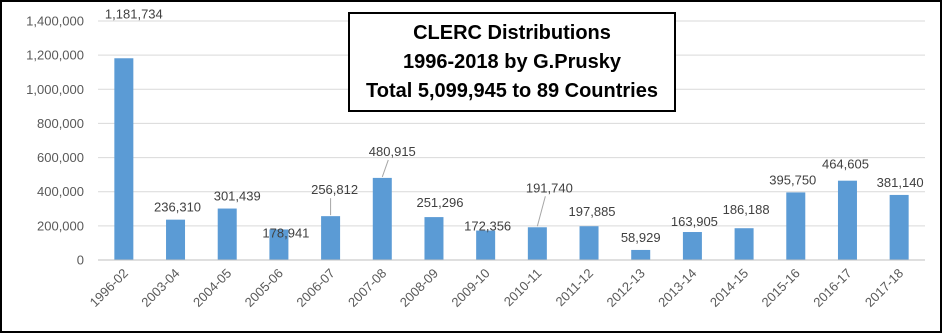 The height and width of the screenshot is (333, 942). I want to click on data-label-2006-07: 256,812, so click(334, 189).